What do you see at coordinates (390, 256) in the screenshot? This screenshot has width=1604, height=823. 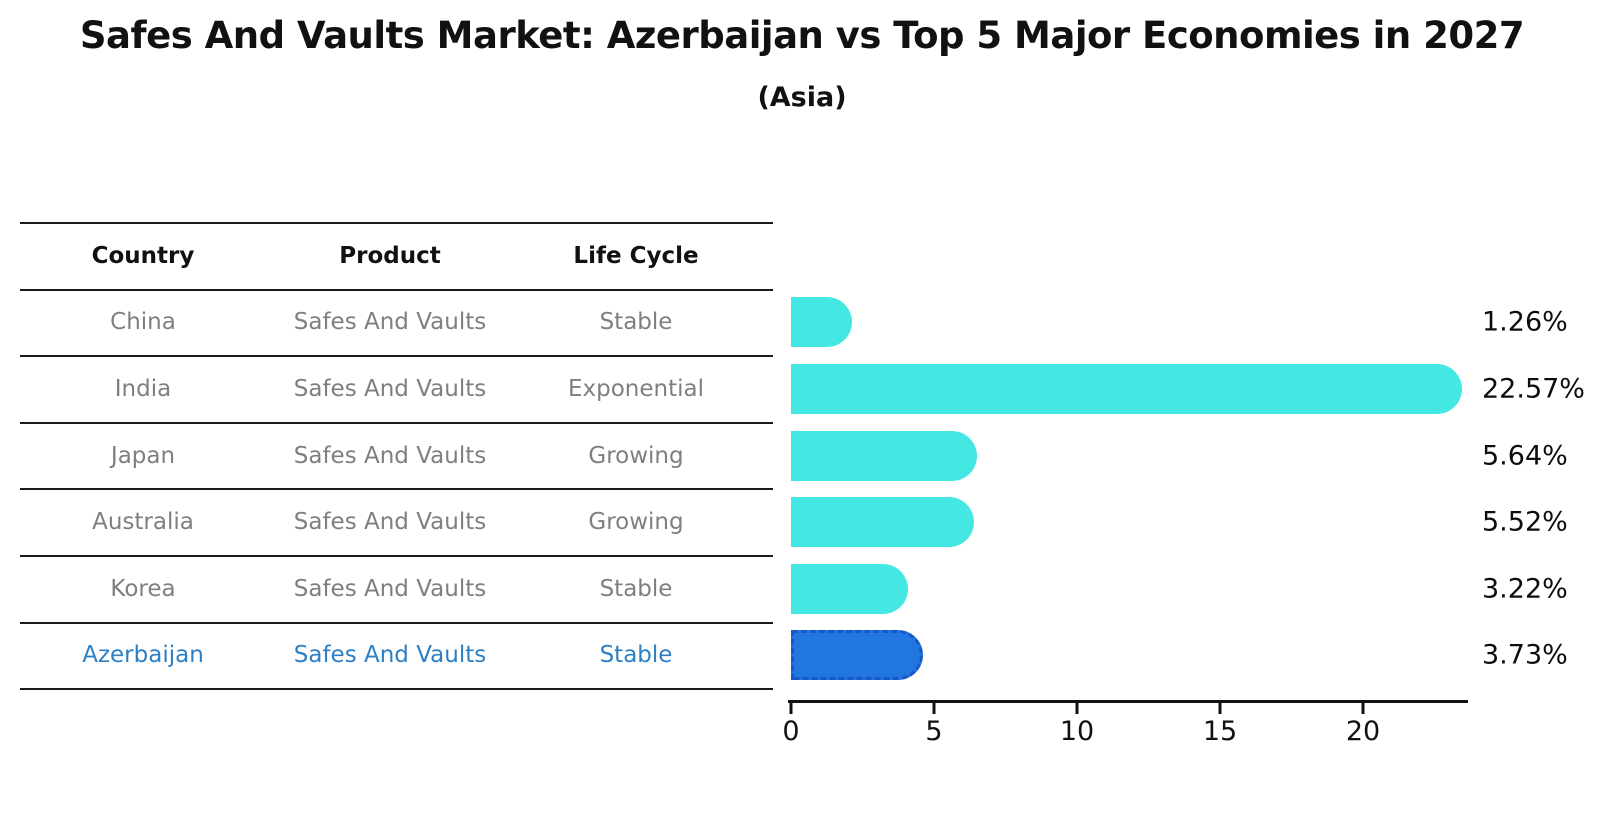 I see `column-header-product: Product` at bounding box center [390, 256].